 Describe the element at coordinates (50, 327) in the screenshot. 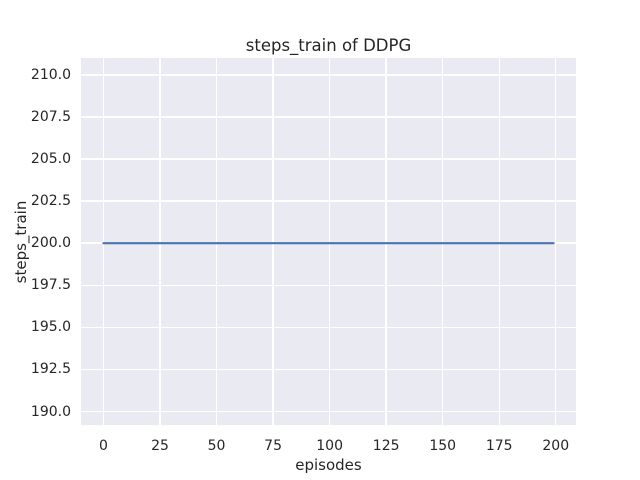

I see `y-tick-label: 195.0` at that location.